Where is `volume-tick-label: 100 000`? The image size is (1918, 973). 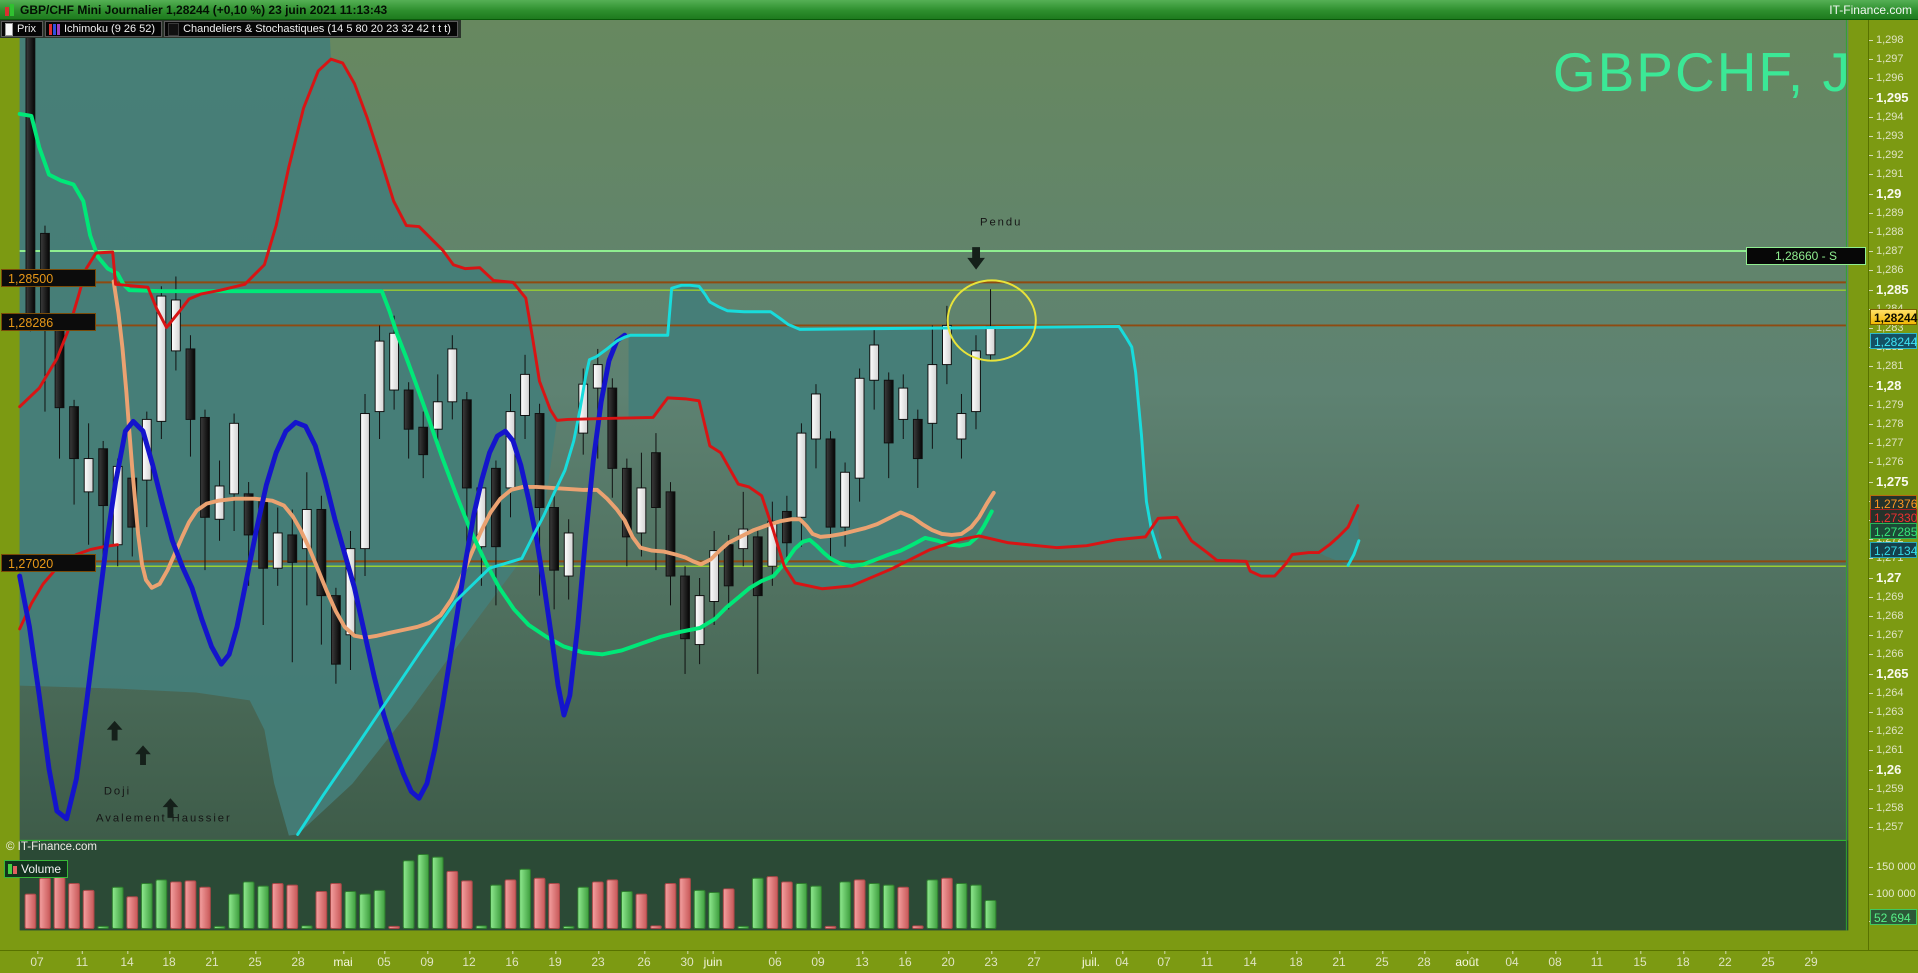
volume-tick-label: 100 000 is located at coordinates (1893, 894).